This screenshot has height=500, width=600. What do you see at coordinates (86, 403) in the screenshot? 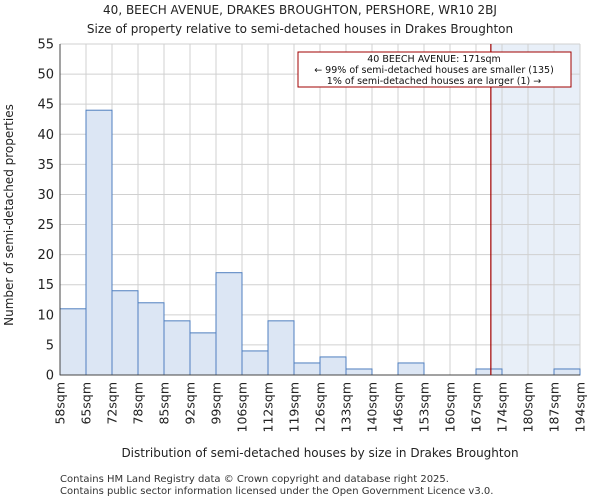
I see `x-tick-label: 65sqm` at bounding box center [86, 403].